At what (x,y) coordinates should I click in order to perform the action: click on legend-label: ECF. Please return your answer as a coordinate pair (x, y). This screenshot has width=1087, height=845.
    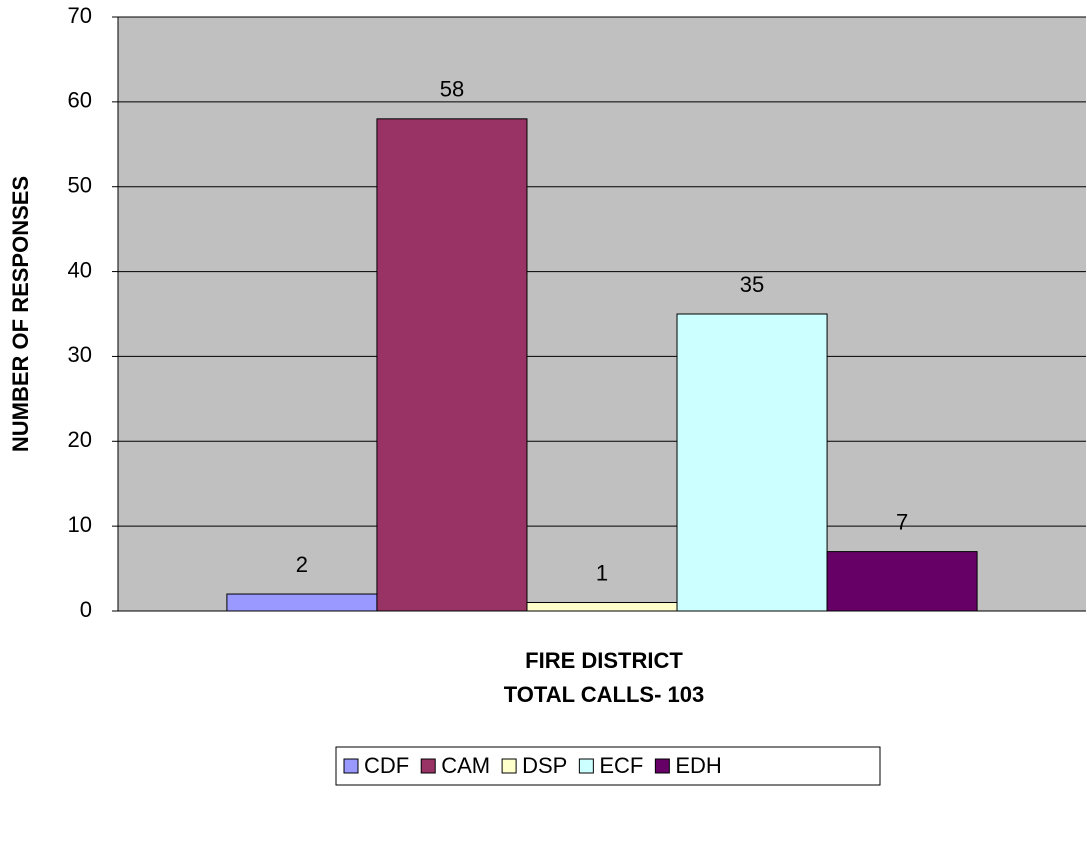
    Looking at the image, I should click on (621, 765).